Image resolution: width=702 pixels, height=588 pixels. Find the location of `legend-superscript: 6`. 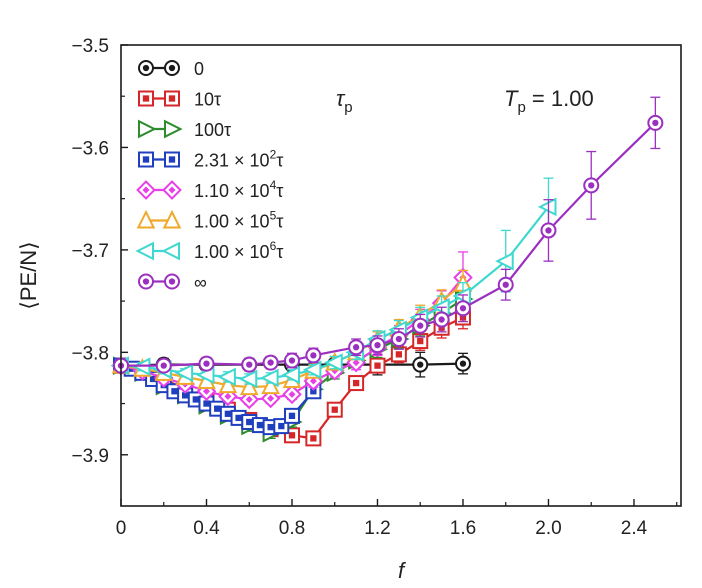

legend-superscript: 6 is located at coordinates (273, 246).